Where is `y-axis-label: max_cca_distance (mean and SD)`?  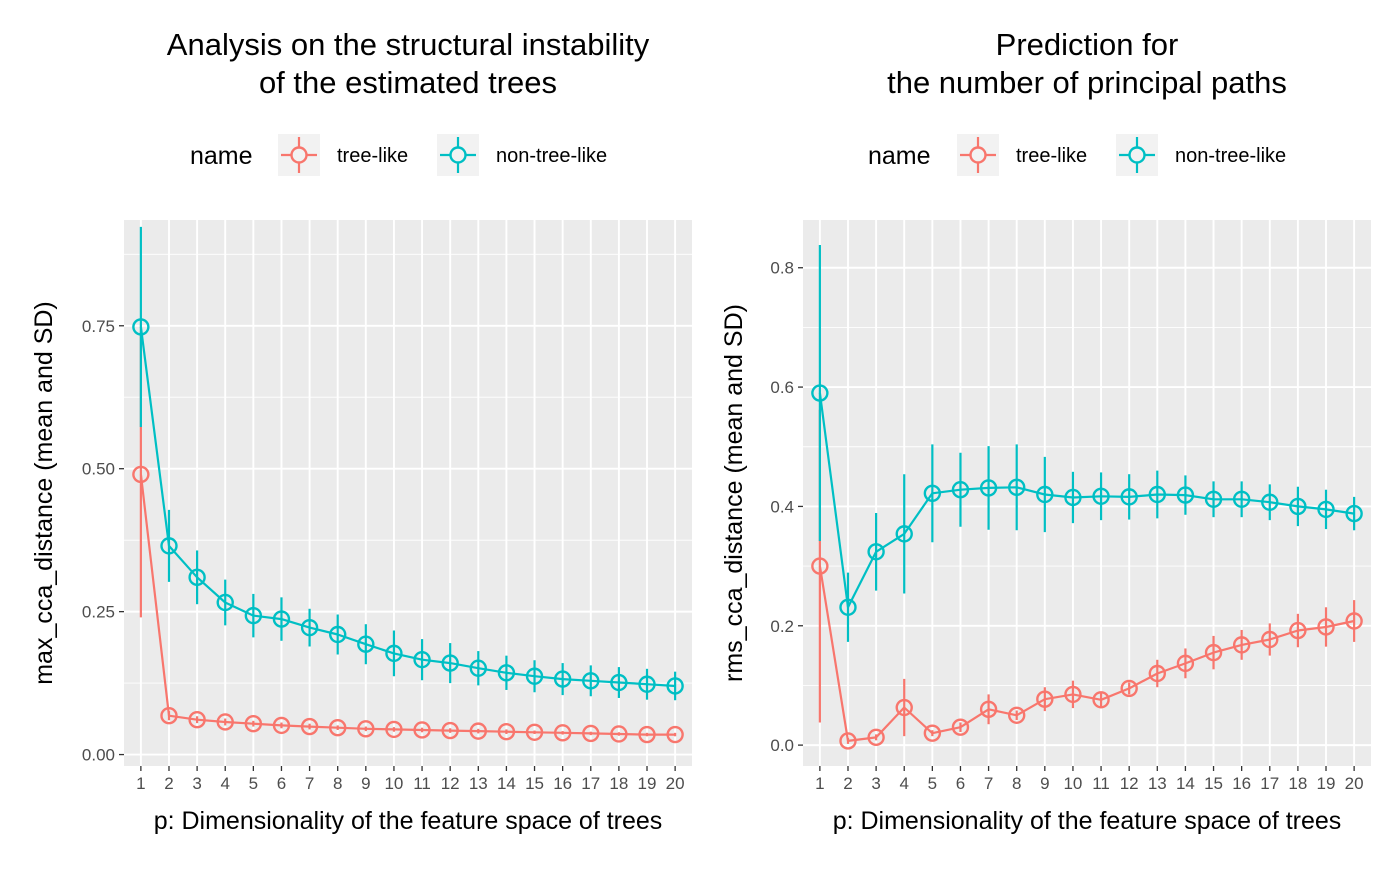 y-axis-label: max_cca_distance (mean and SD) is located at coordinates (44, 493).